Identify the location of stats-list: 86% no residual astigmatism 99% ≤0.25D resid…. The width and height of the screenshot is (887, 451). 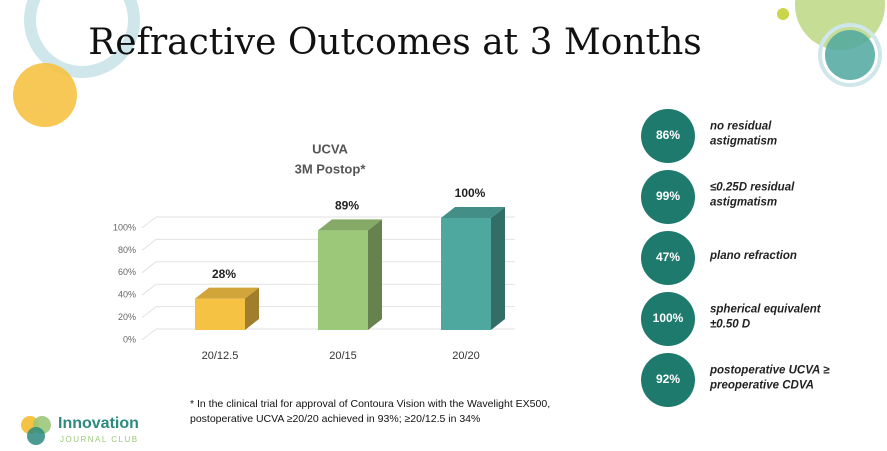
(735, 258).